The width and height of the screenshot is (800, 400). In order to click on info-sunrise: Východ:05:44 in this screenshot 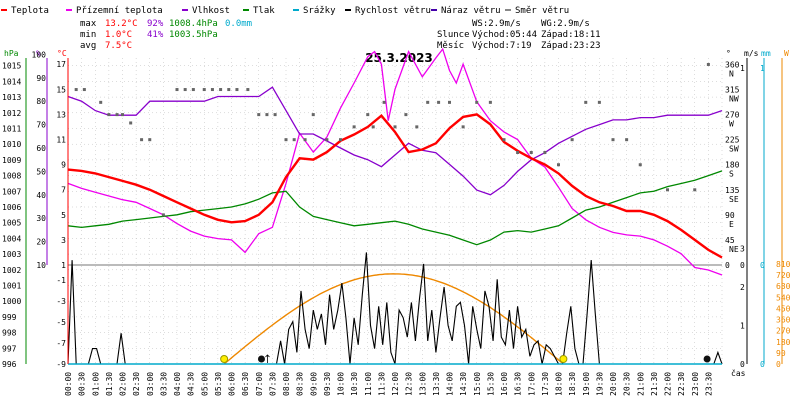, I will do `click(504, 35)`.